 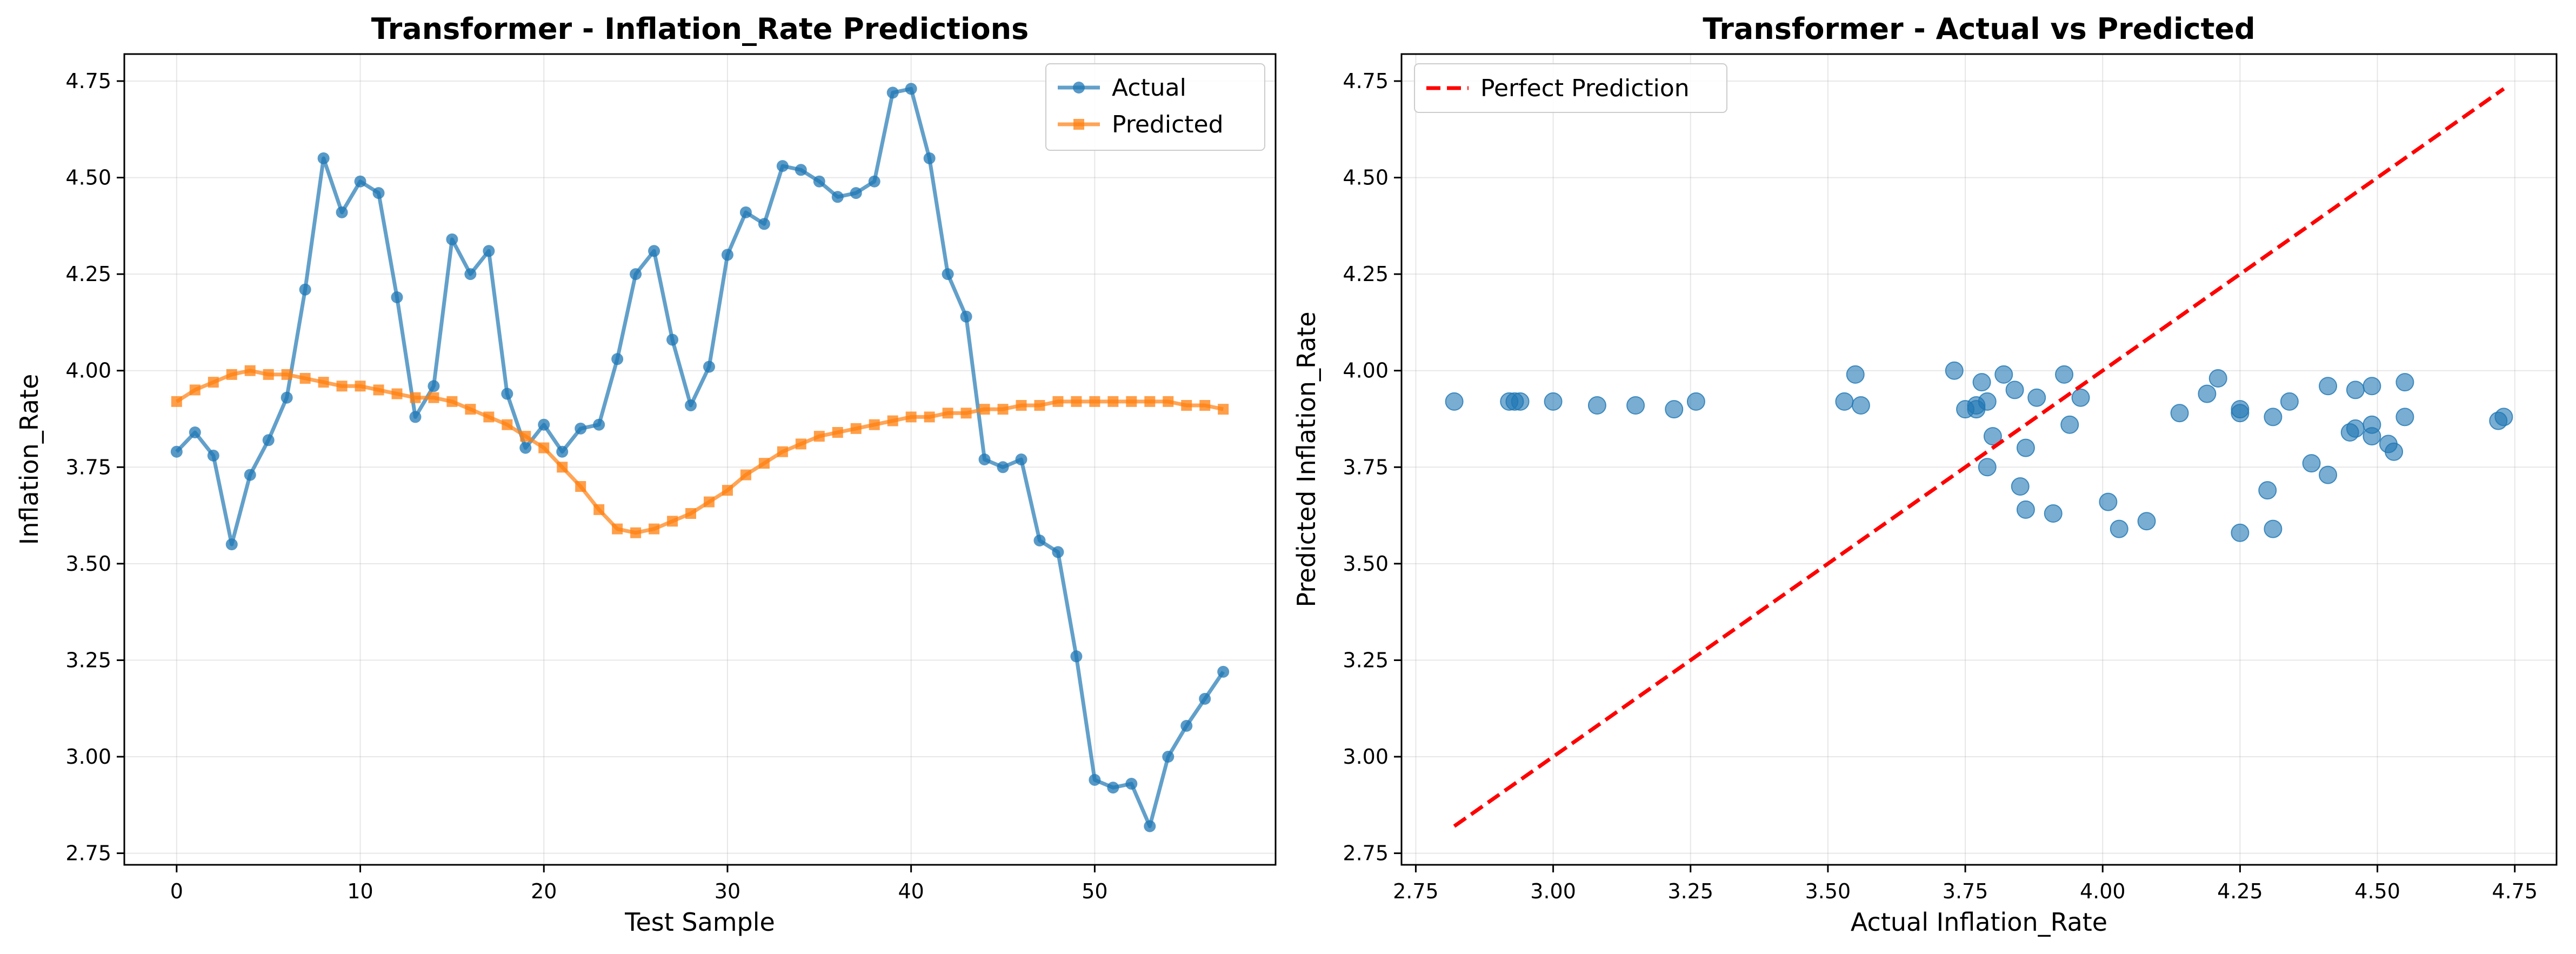 What do you see at coordinates (30, 460) in the screenshot?
I see `y-axis-label: Inflation_Rate` at bounding box center [30, 460].